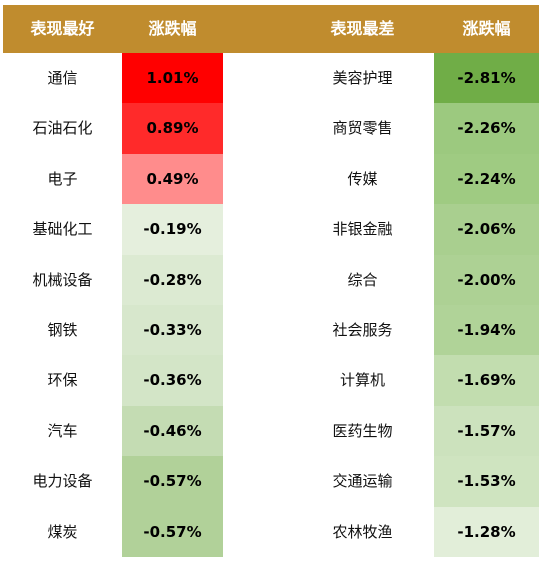  What do you see at coordinates (486, 78) in the screenshot?
I see `worst-industry-change: -2.81%` at bounding box center [486, 78].